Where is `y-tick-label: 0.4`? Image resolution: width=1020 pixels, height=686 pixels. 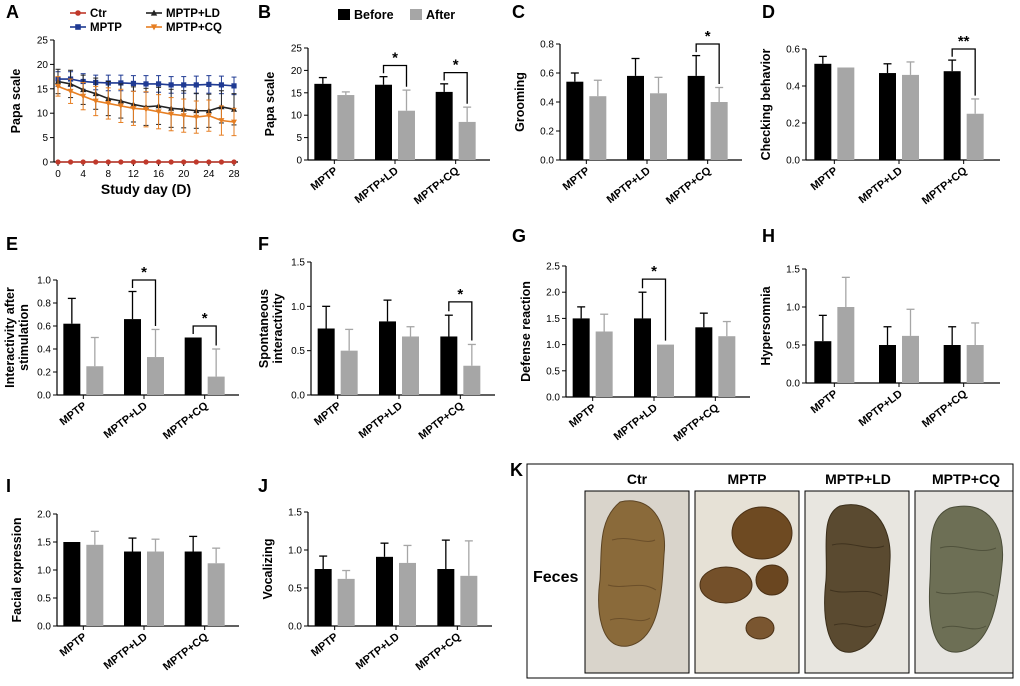
y-tick-label: 0.4 is located at coordinates (547, 103).